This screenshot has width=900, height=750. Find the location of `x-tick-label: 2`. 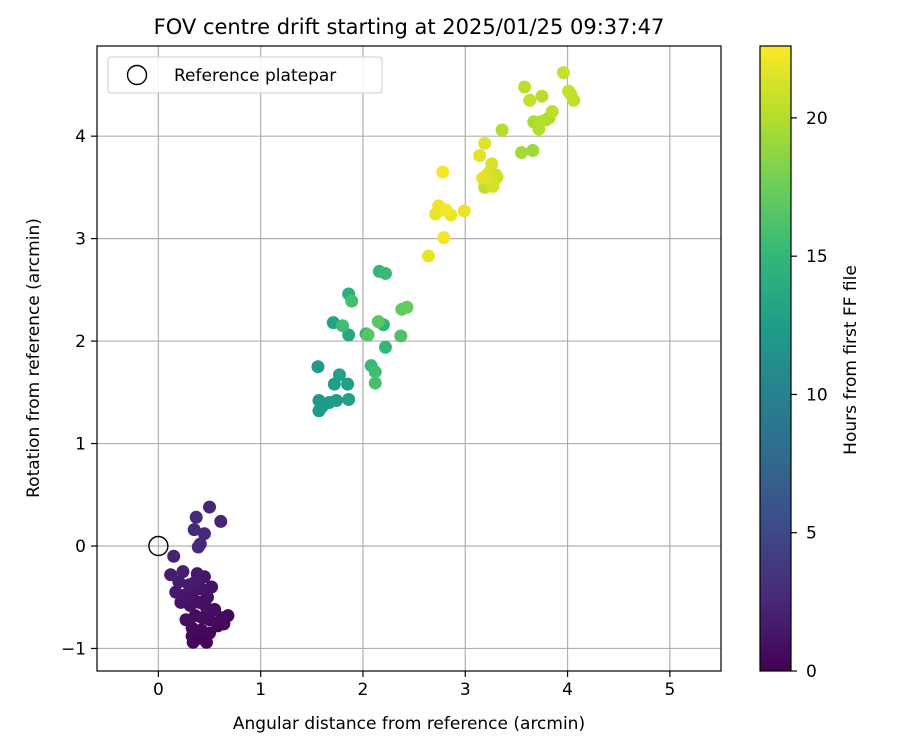

x-tick-label: 2 is located at coordinates (363, 690).